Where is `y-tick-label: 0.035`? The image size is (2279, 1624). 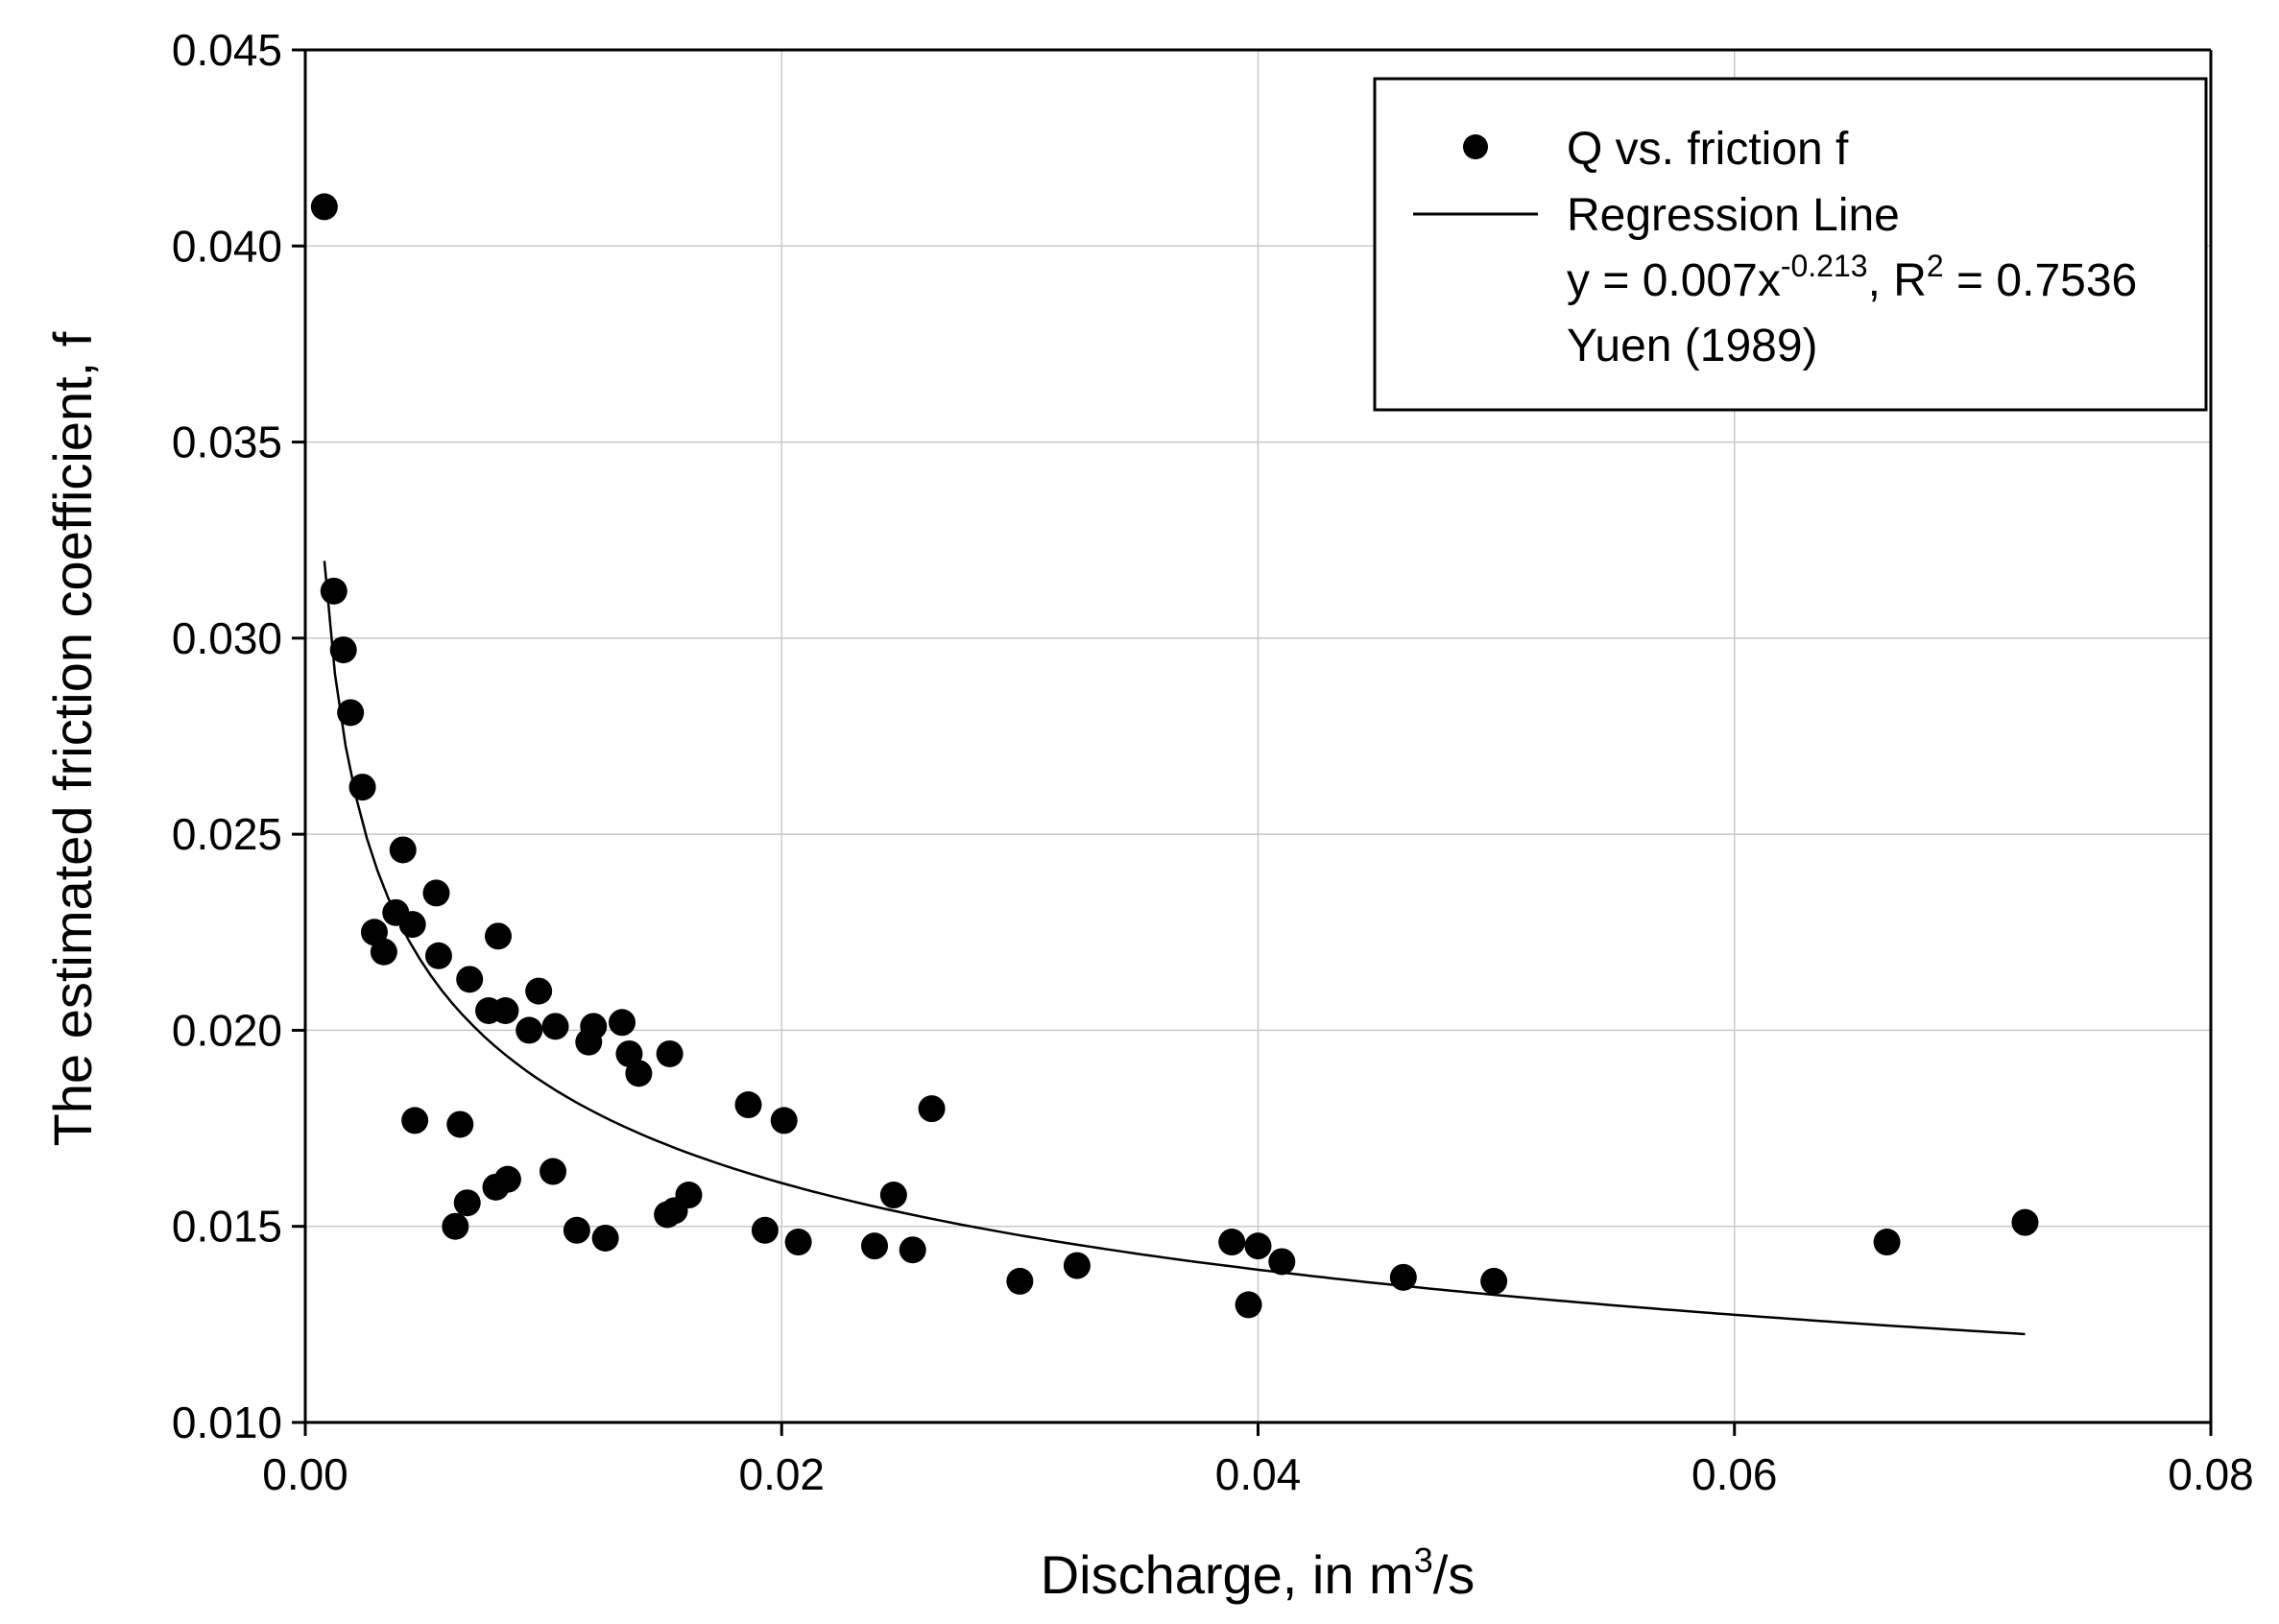
y-tick-label: 0.035 is located at coordinates (227, 442).